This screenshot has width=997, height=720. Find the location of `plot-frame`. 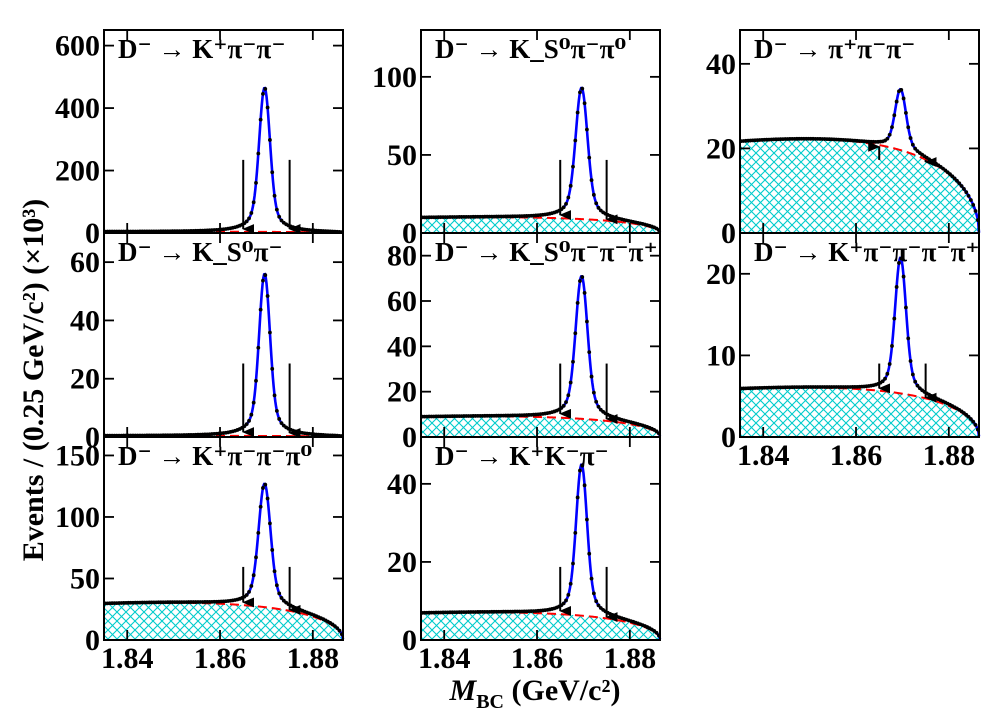

plot-frame is located at coordinates (223, 538).